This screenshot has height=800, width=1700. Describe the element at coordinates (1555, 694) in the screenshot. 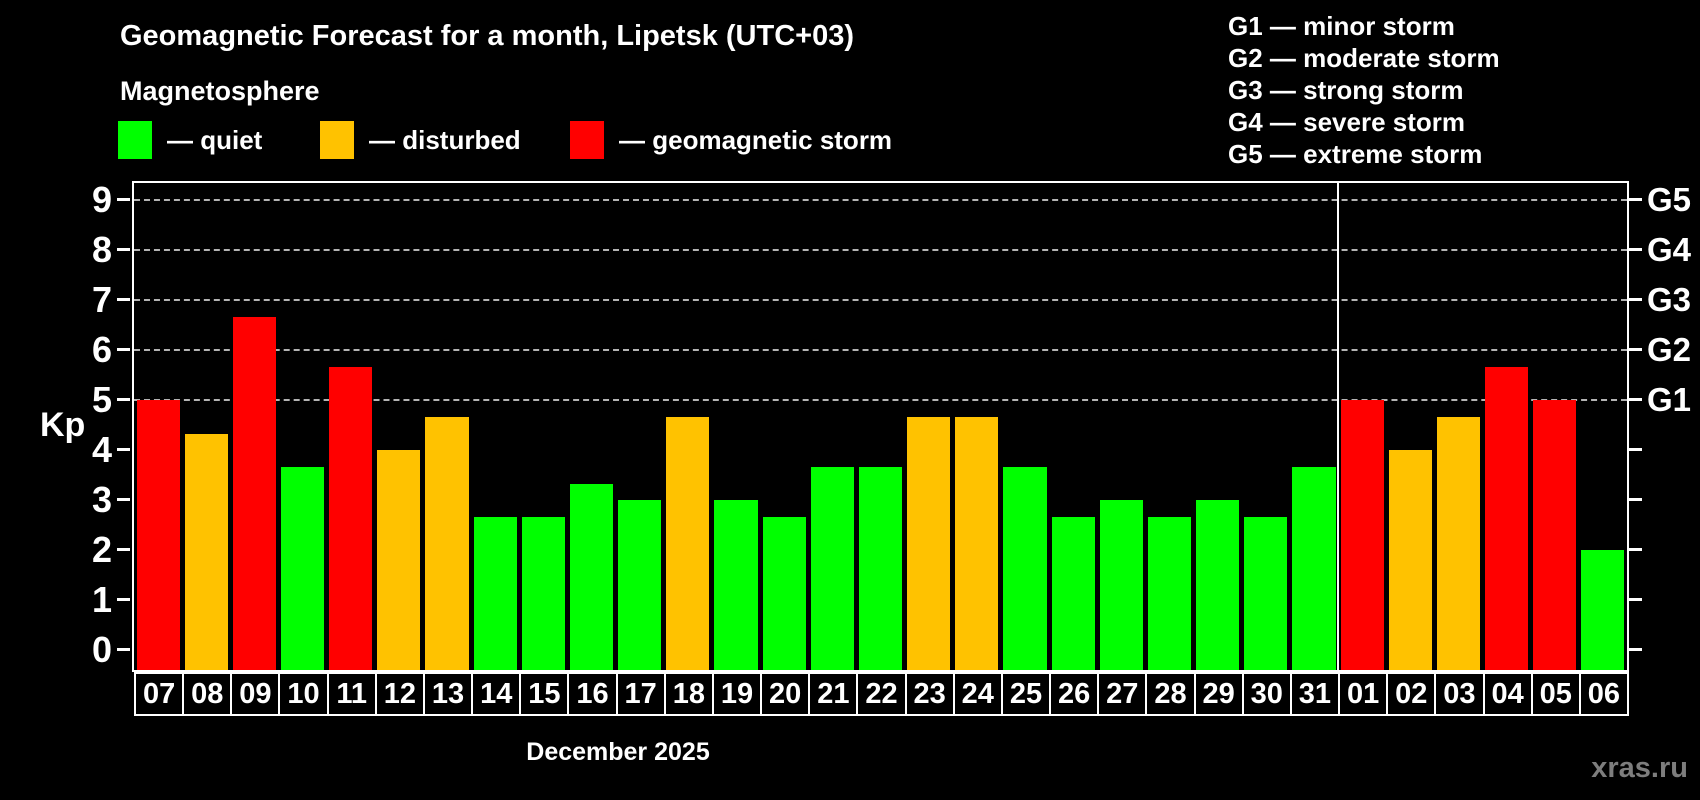

I see `x-label-box-05: 05` at that location.